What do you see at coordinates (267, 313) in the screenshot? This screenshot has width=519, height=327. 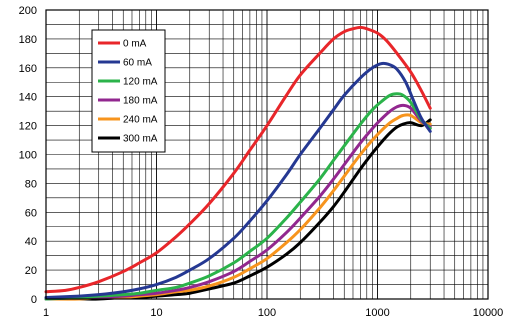 I see `x-tick-label: 100` at bounding box center [267, 313].